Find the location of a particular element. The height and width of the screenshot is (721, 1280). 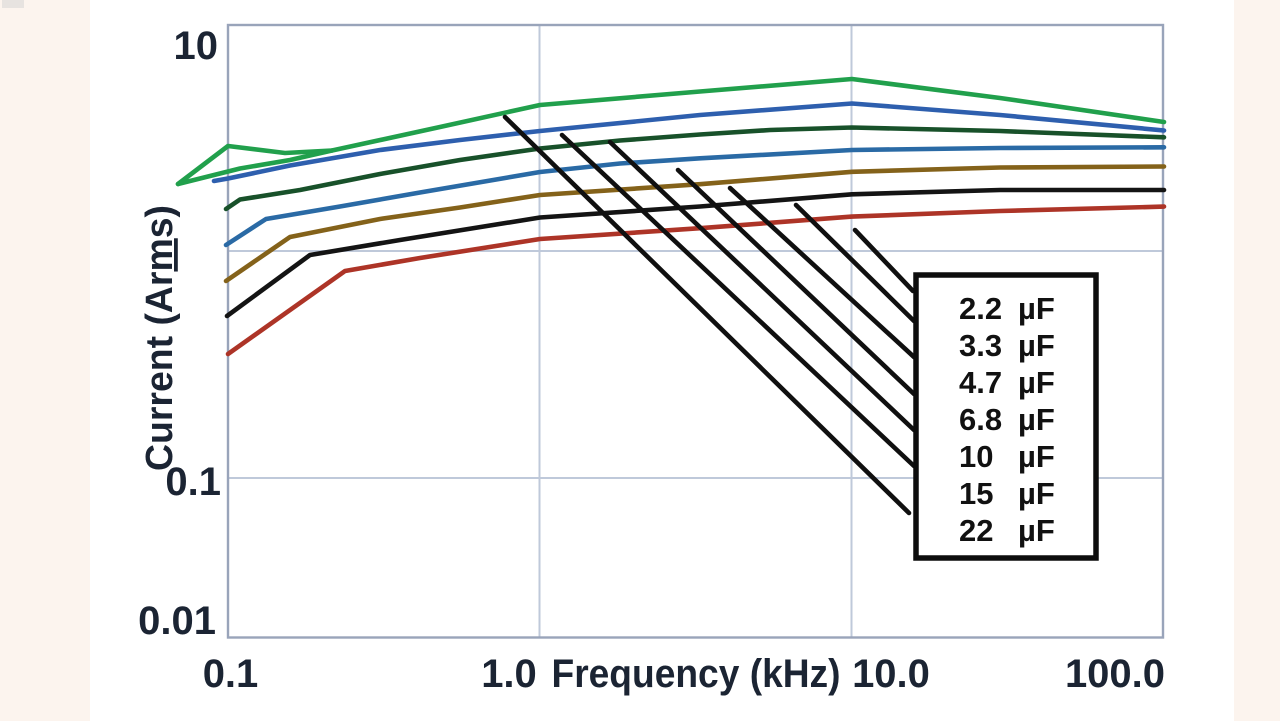

svg-text: 3.3 is located at coordinates (980, 345).